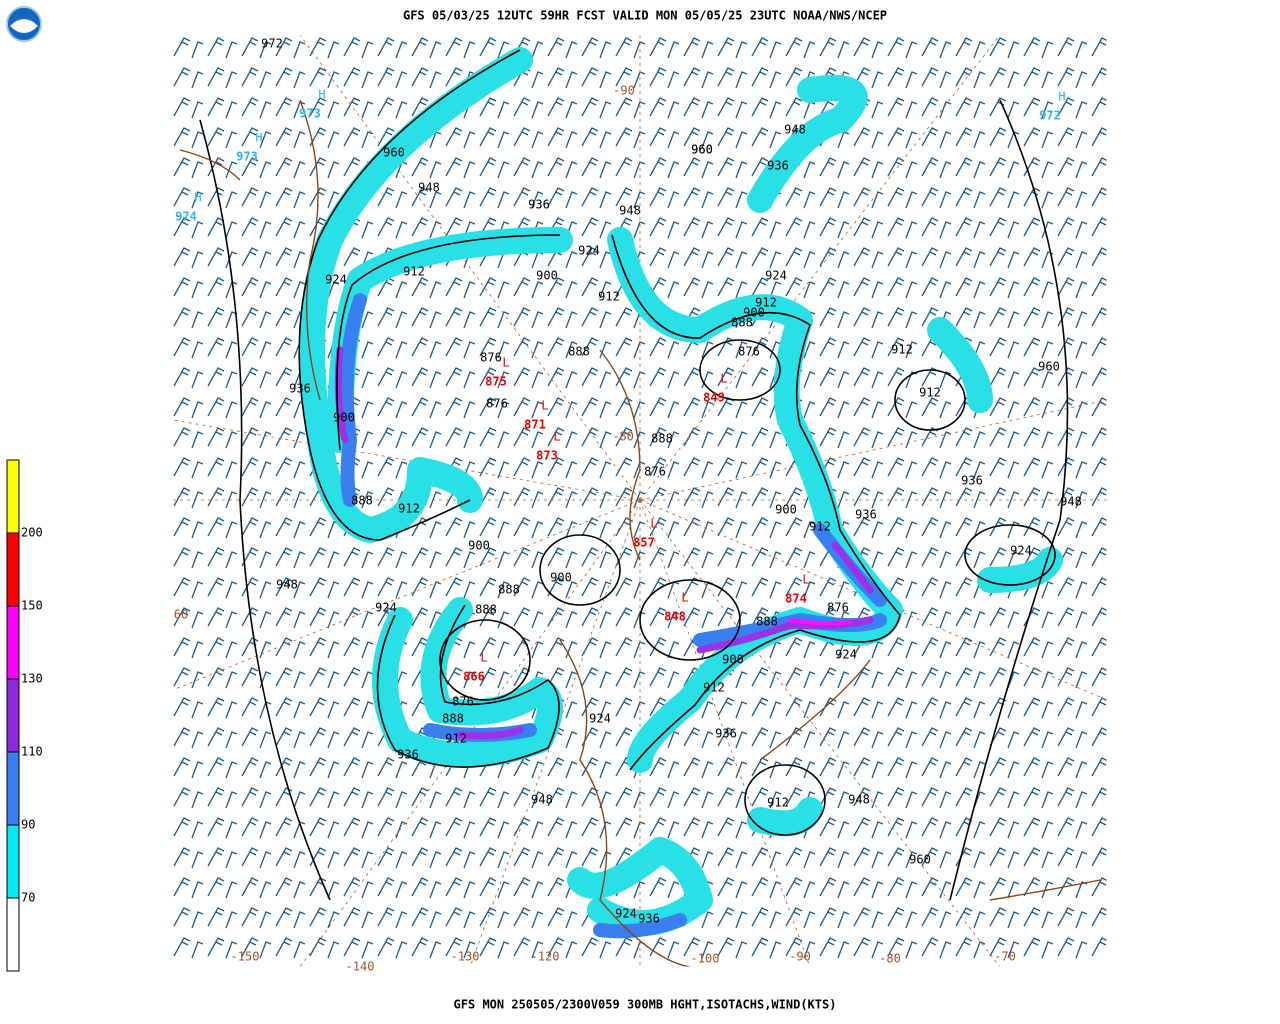  What do you see at coordinates (245, 957) in the screenshot?
I see `longitude-label: -150` at bounding box center [245, 957].